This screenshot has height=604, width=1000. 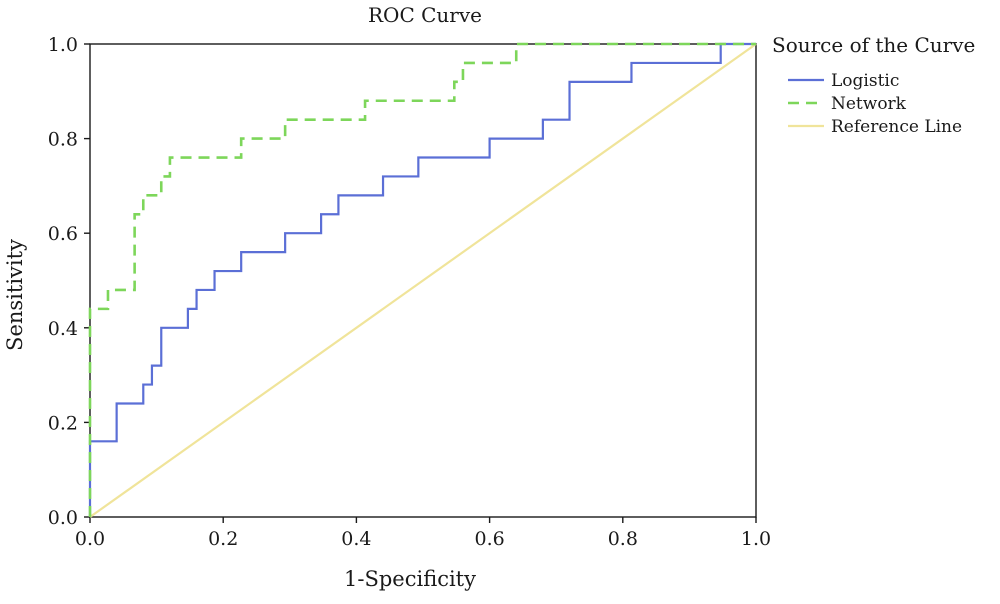 I want to click on legend-label-network: Network, so click(x=869, y=104).